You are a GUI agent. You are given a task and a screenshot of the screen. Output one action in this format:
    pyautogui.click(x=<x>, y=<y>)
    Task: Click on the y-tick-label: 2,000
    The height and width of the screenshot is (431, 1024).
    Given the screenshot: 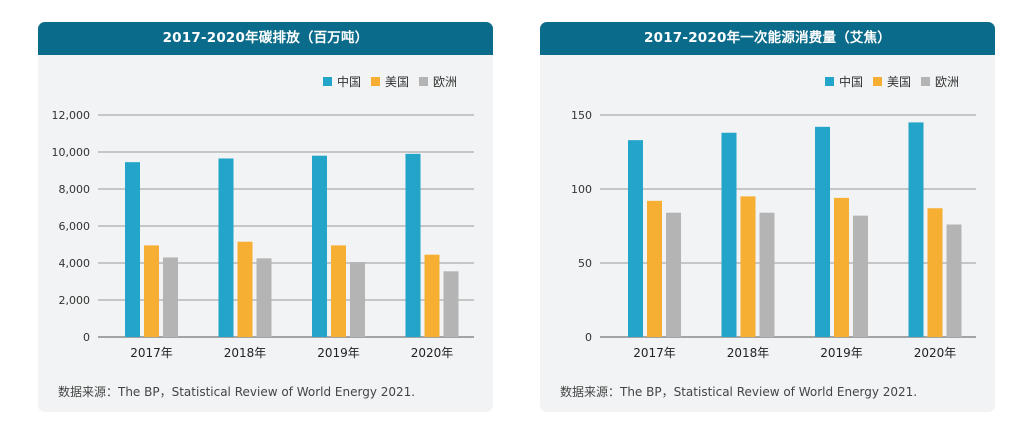 What is the action you would take?
    pyautogui.click(x=75, y=300)
    